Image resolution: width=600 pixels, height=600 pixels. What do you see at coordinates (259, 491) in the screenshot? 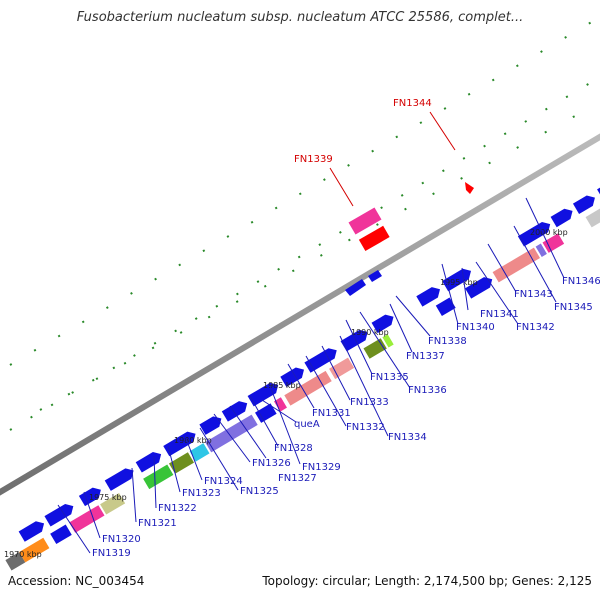
I see `gene-label: FN1325` at bounding box center [259, 491].